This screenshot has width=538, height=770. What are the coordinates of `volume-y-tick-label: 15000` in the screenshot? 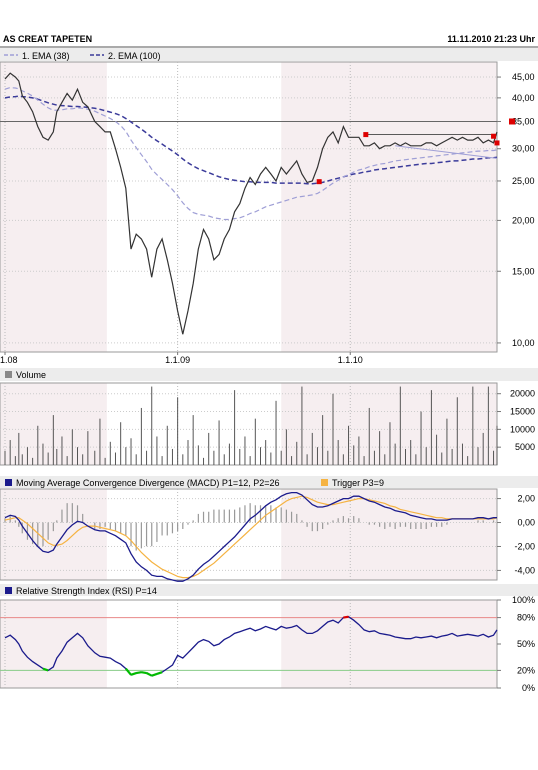 It's located at (522, 412).